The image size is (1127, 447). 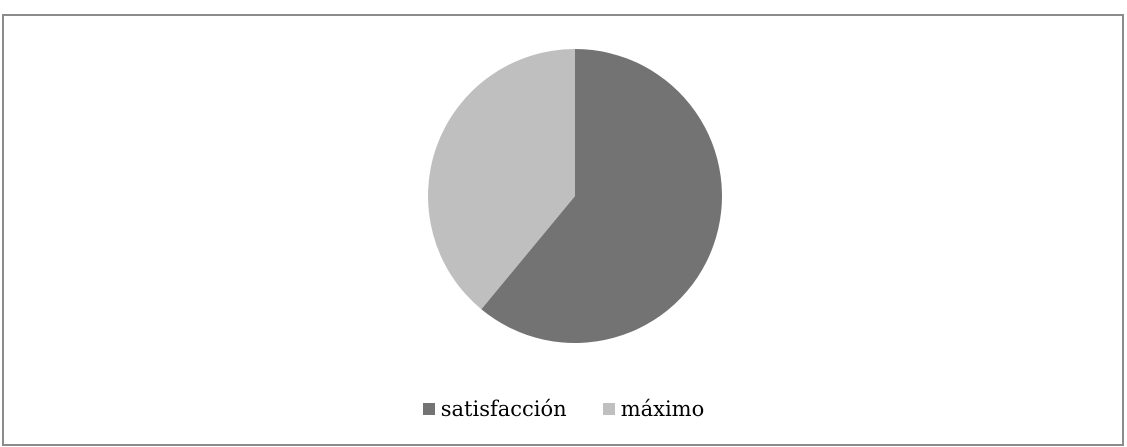 I want to click on legend-label-satisfaccion: satisfacción, so click(x=503, y=409).